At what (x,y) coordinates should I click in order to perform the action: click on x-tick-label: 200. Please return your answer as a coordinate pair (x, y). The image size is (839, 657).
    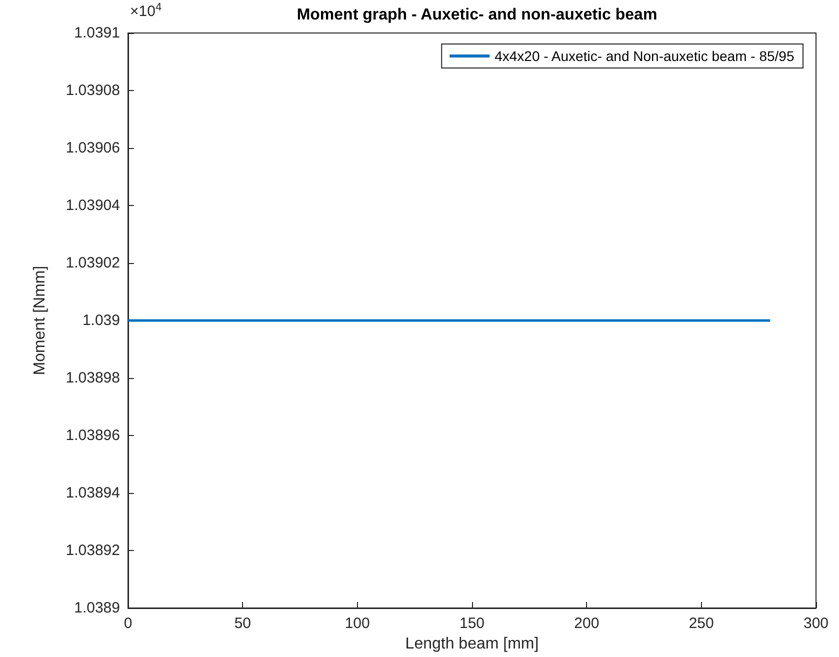
    Looking at the image, I should click on (587, 623).